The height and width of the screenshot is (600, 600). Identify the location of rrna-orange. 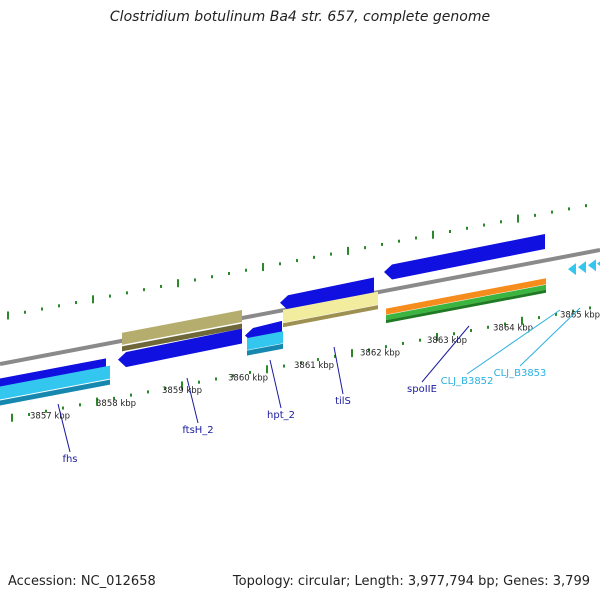
(466, 296).